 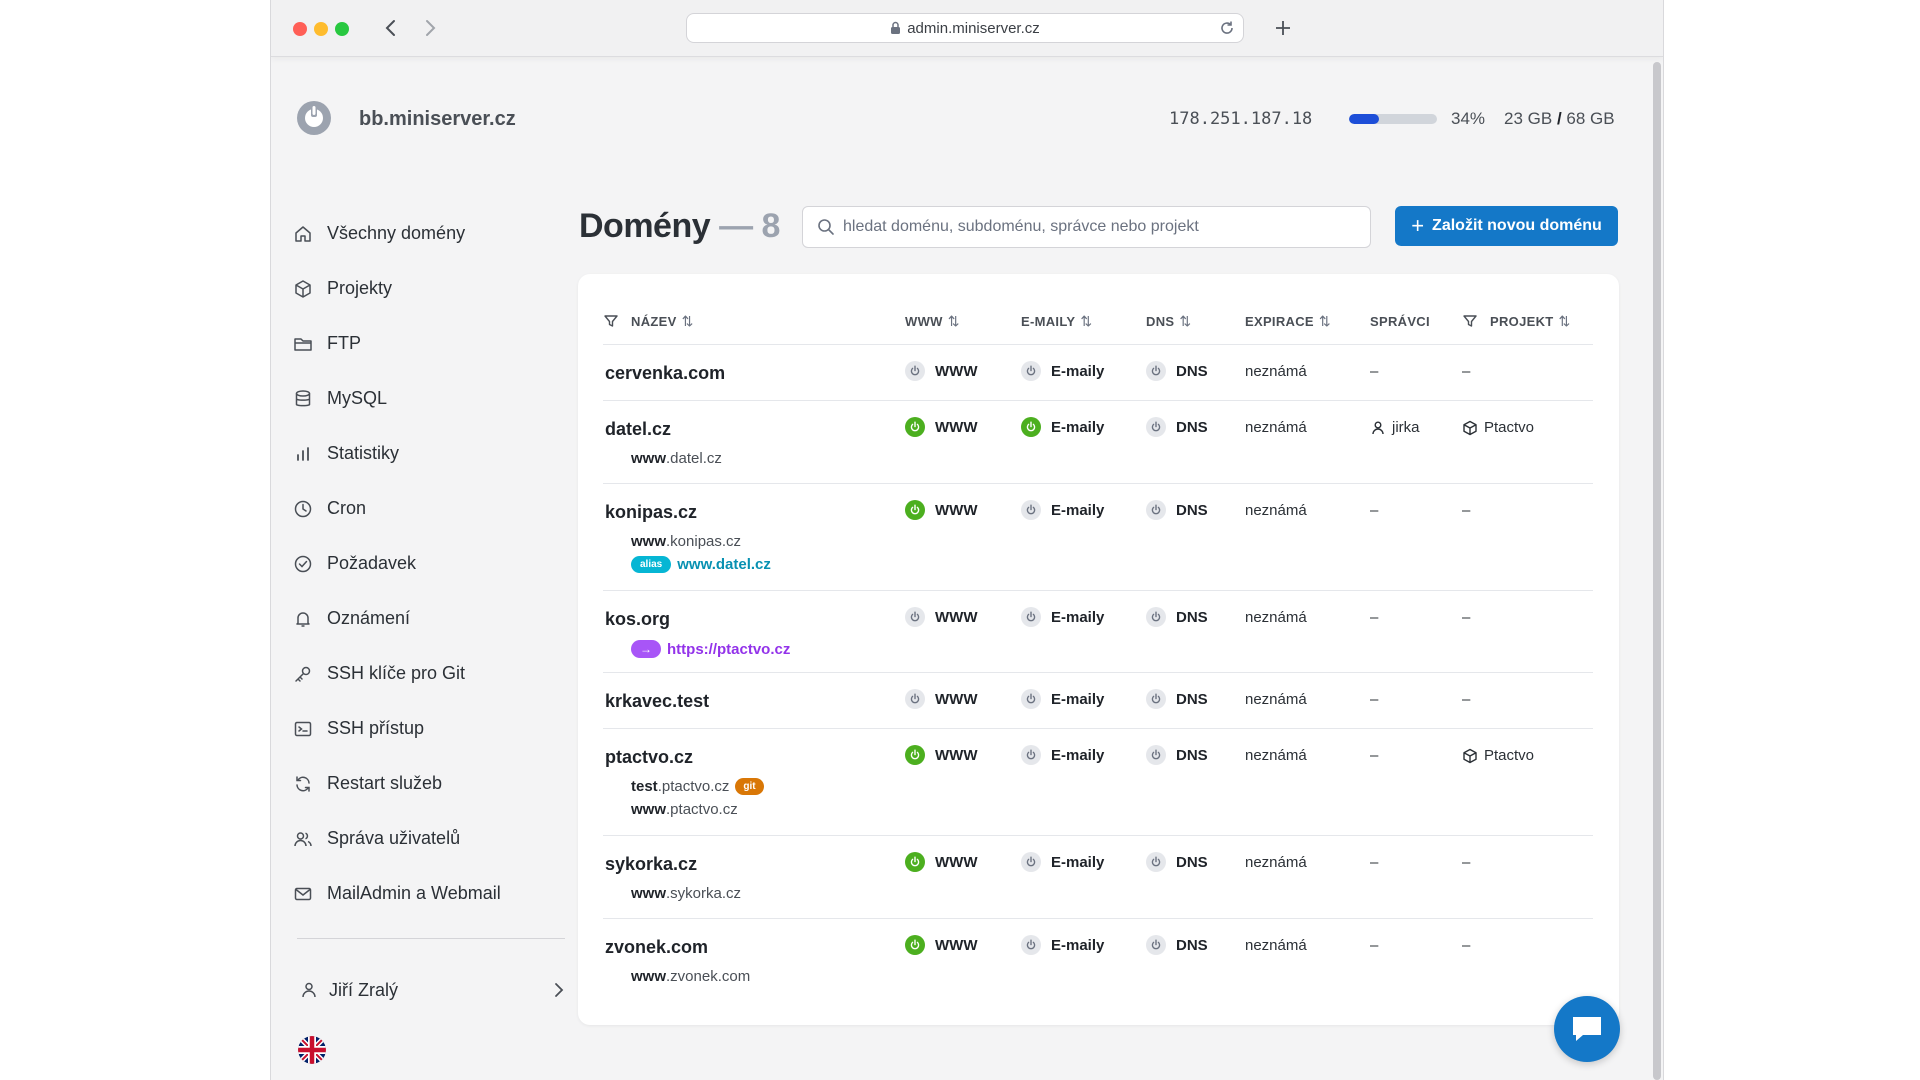 What do you see at coordinates (690, 976) in the screenshot?
I see `subdomain: www .zvonek.com` at bounding box center [690, 976].